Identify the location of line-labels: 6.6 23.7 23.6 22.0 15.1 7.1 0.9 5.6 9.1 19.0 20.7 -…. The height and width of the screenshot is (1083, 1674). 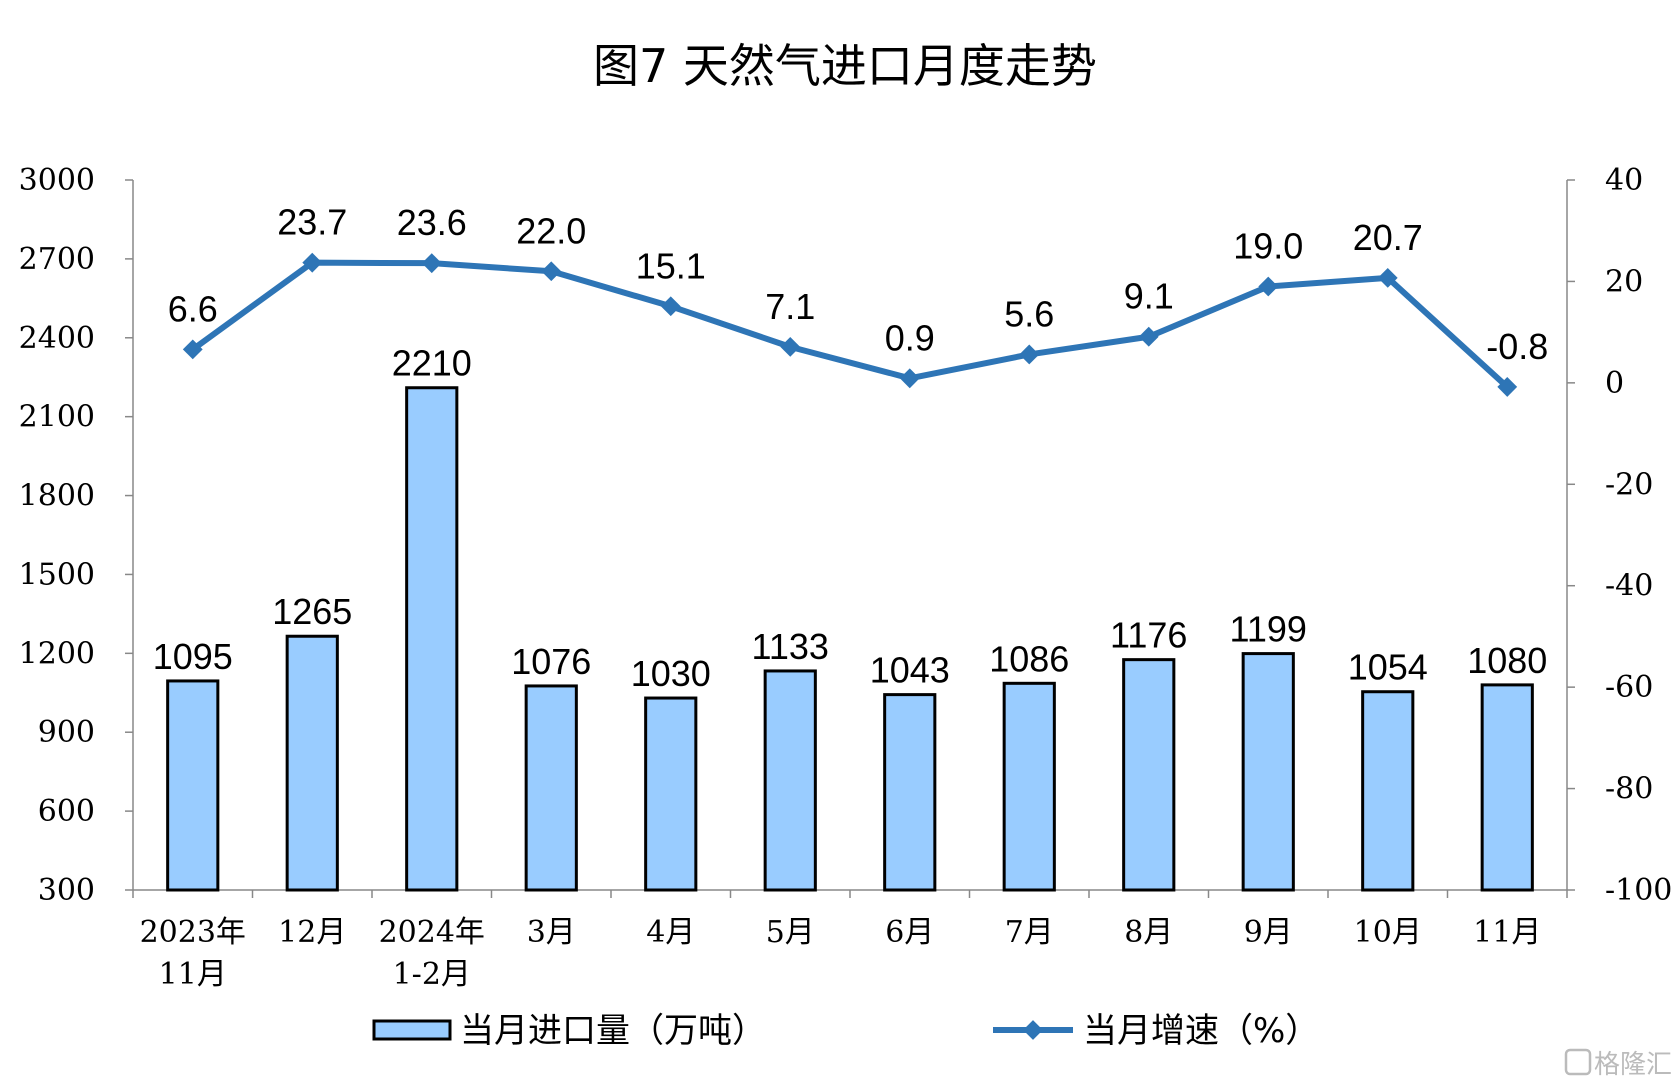
(858, 284).